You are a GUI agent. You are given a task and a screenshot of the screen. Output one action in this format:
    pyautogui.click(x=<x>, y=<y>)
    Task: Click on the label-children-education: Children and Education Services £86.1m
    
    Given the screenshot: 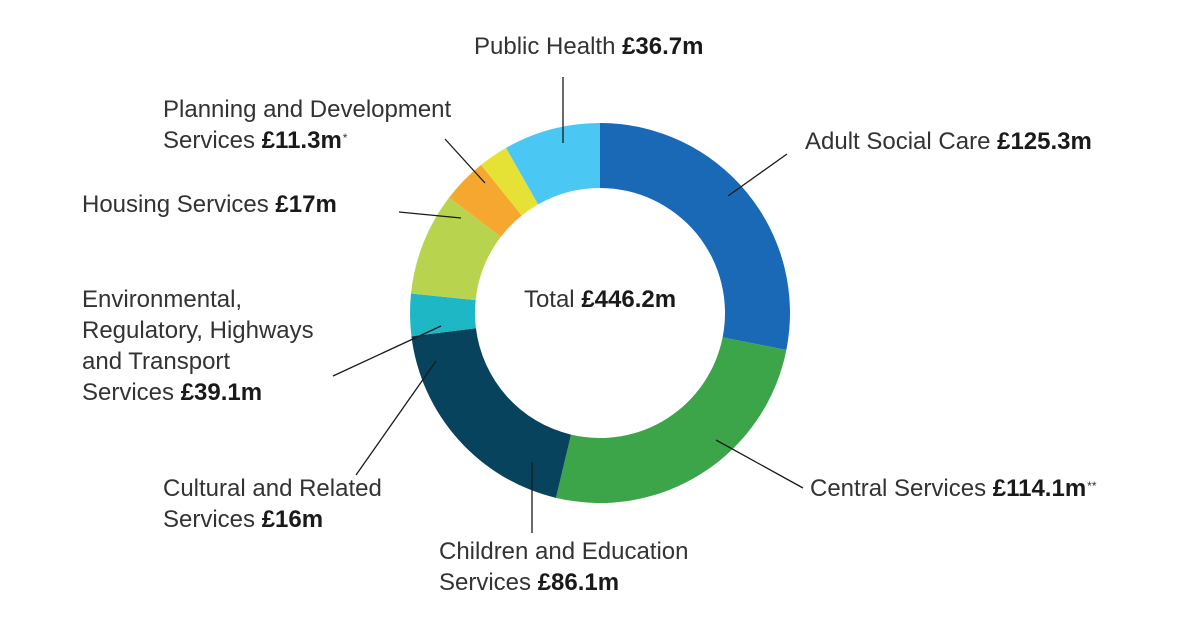 What is the action you would take?
    pyautogui.click(x=564, y=567)
    